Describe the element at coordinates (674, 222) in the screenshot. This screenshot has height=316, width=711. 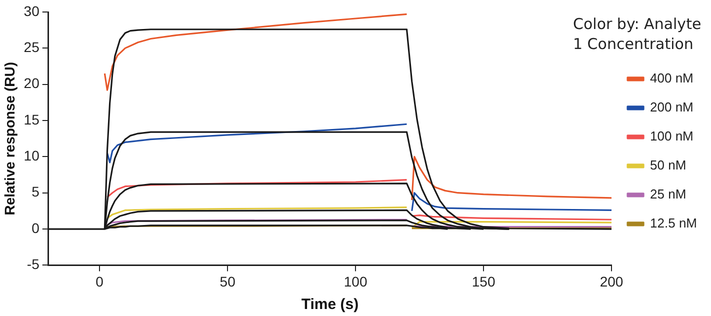
I see `legend-label: 12.5 nM` at that location.